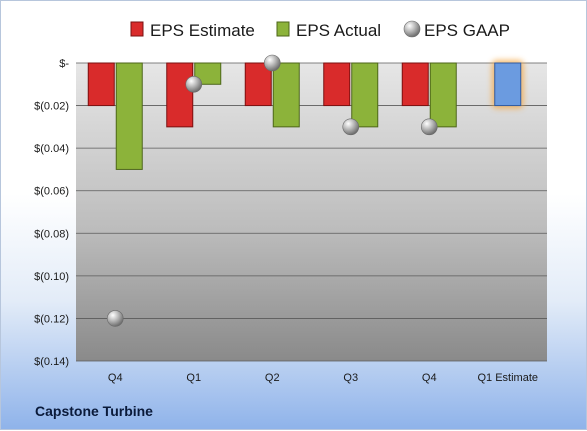 The width and height of the screenshot is (587, 431). I want to click on company-name: Capstone Turbine, so click(94, 411).